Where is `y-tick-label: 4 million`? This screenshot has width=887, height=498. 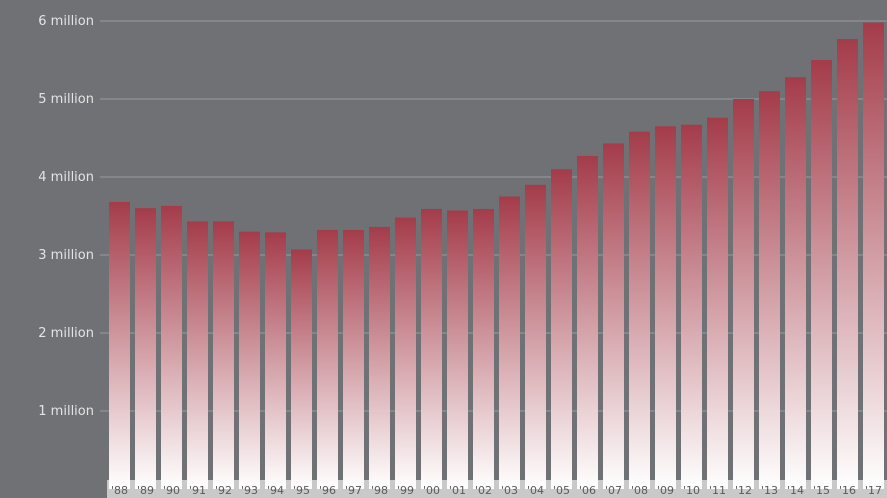 y-tick-label: 4 million is located at coordinates (66, 177).